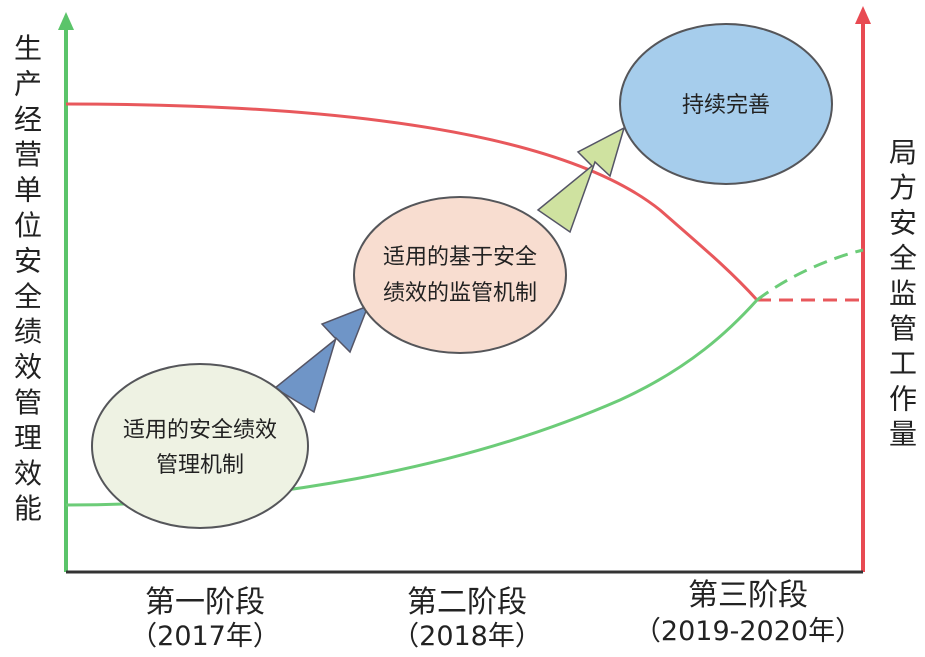  I want to click on left-axis-label-char-10: 管, so click(28, 402).